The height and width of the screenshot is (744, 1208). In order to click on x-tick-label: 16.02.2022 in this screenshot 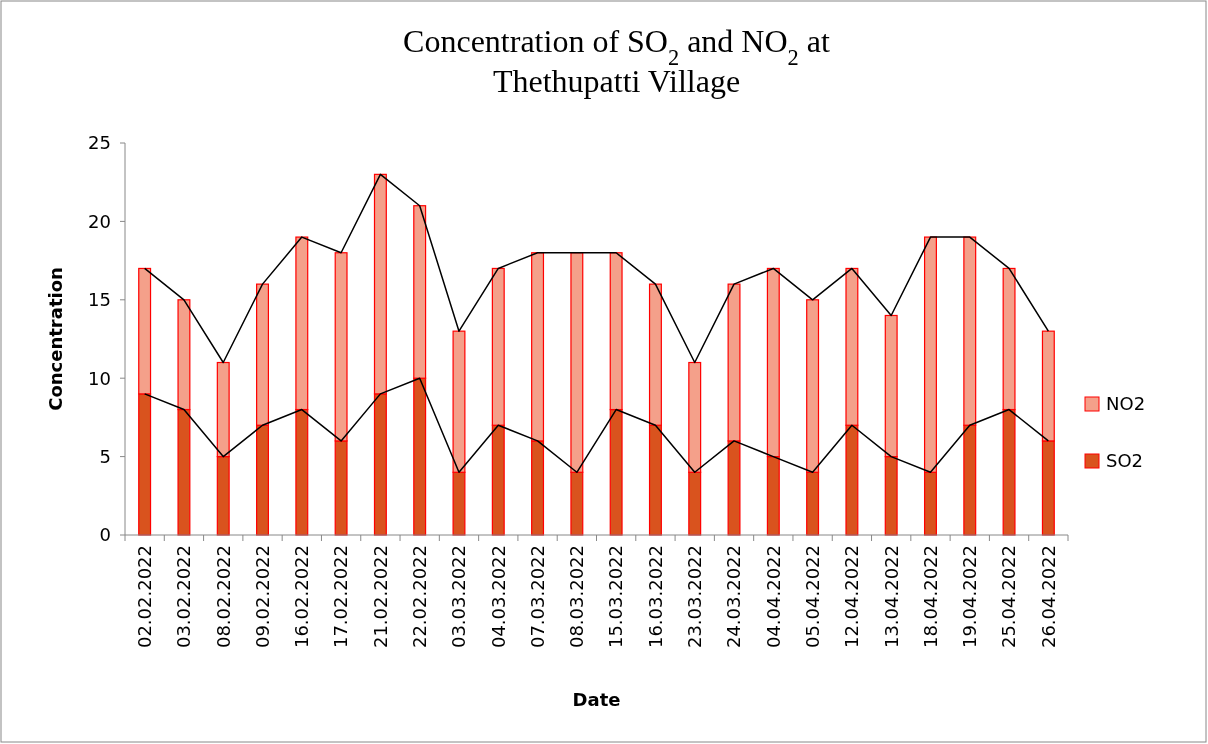, I will do `click(302, 597)`.